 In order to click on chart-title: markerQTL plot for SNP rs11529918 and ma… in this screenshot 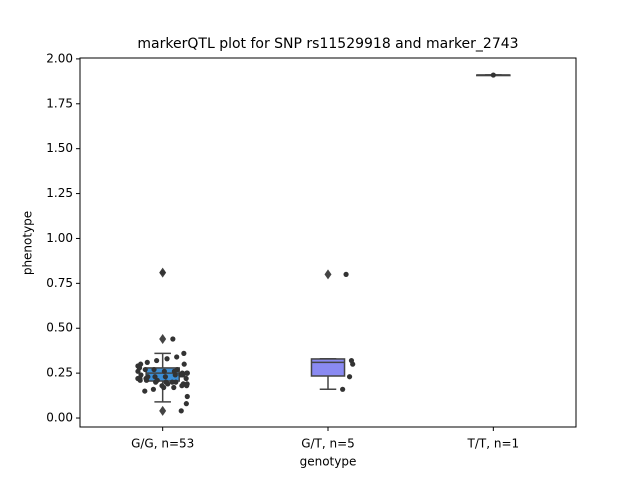, I will do `click(327, 44)`.